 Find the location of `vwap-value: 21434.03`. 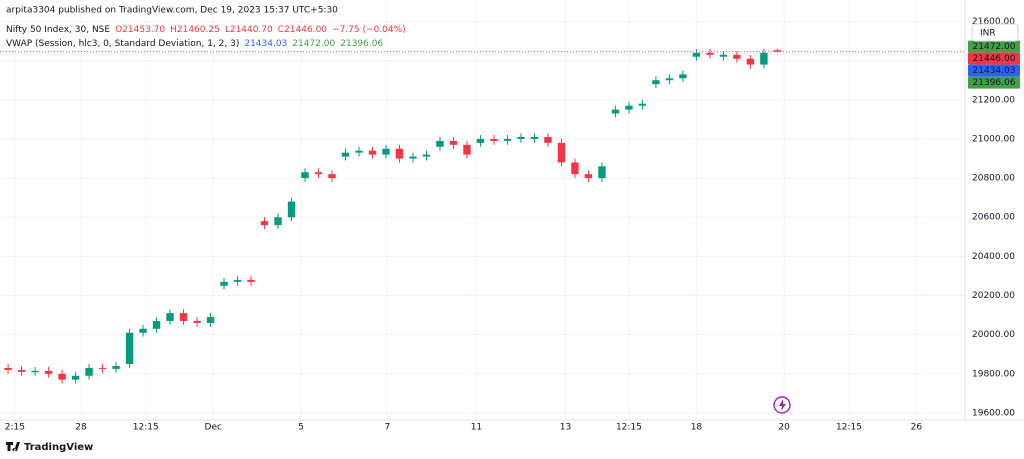

vwap-value: 21434.03 is located at coordinates (265, 44).